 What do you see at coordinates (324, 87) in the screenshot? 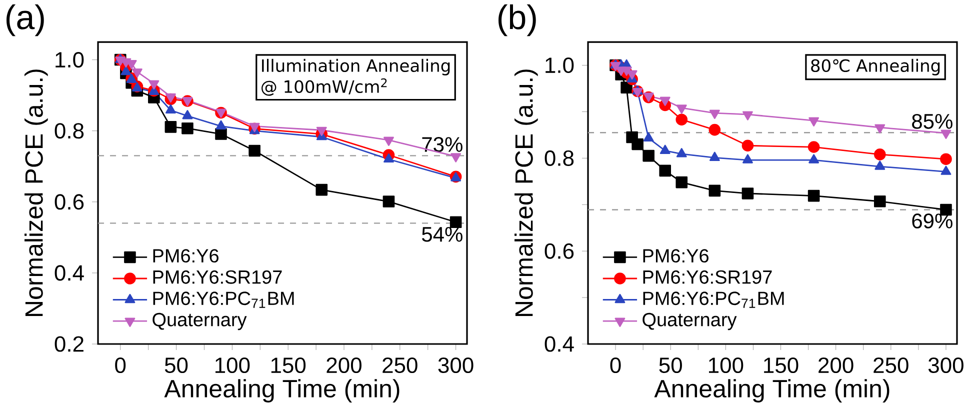
I see `annotation: @ 100mW/cm$^{2}$` at bounding box center [324, 87].